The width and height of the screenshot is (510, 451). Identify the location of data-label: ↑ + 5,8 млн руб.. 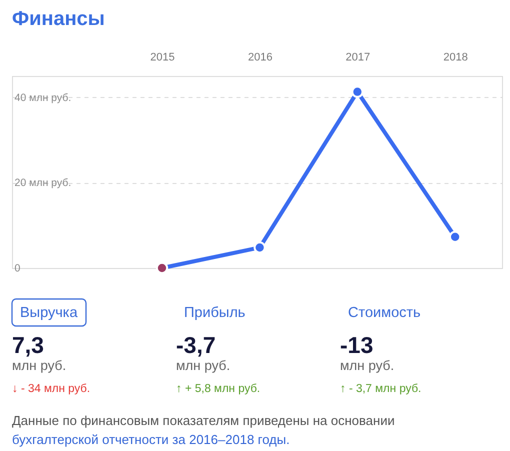
(218, 389).